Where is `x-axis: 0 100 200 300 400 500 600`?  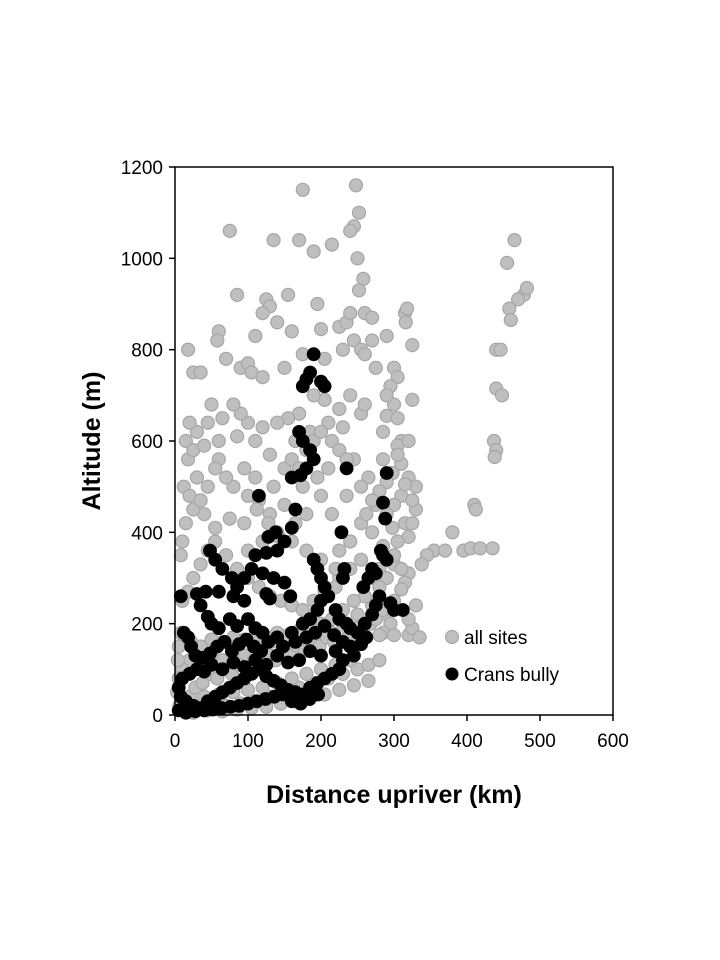 x-axis: 0 100 200 300 400 500 600 is located at coordinates (399, 733).